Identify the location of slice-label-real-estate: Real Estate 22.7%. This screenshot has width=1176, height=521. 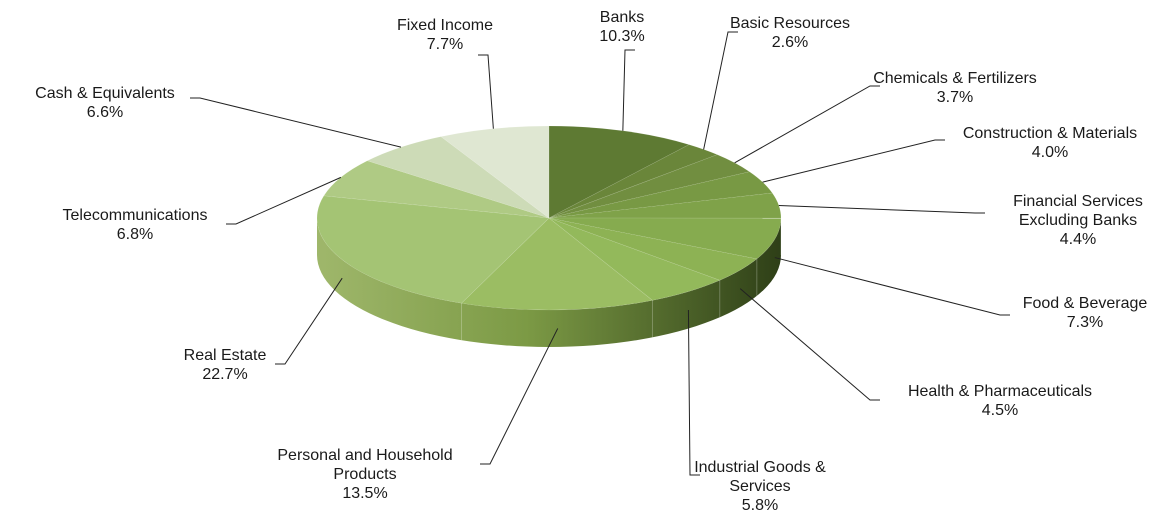
(225, 365).